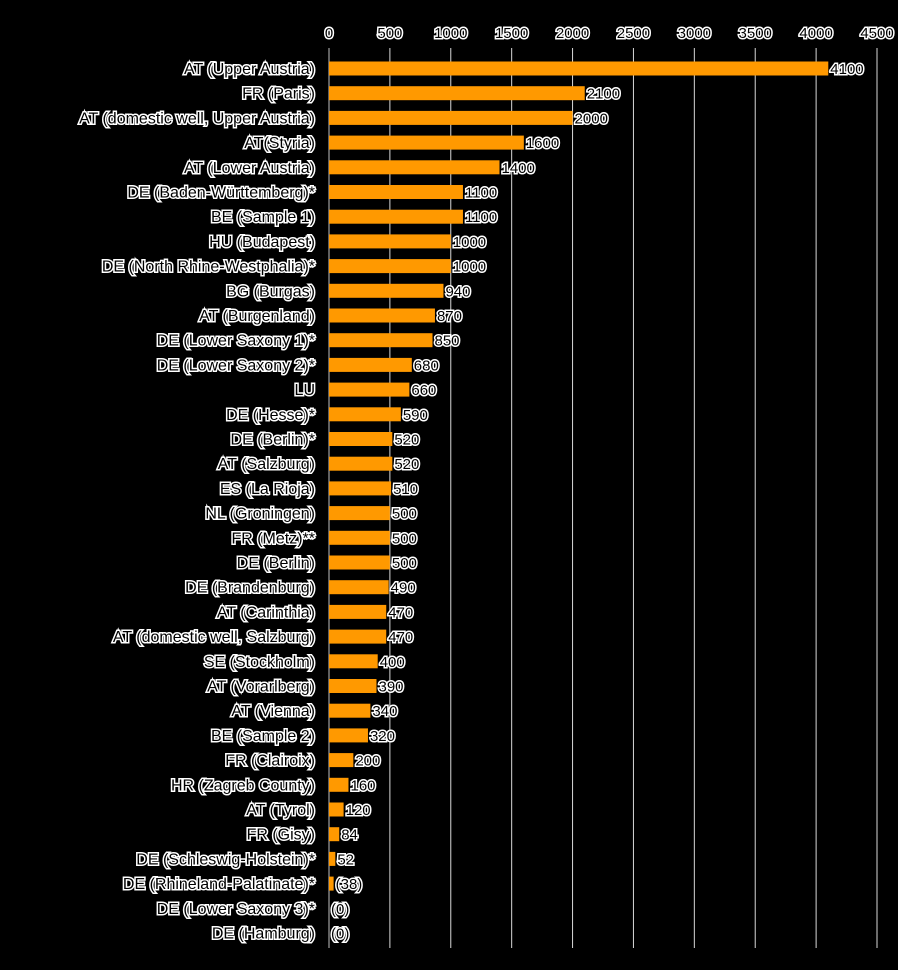 Image resolution: width=898 pixels, height=970 pixels. What do you see at coordinates (449, 316) in the screenshot?
I see `data-label: 870` at bounding box center [449, 316].